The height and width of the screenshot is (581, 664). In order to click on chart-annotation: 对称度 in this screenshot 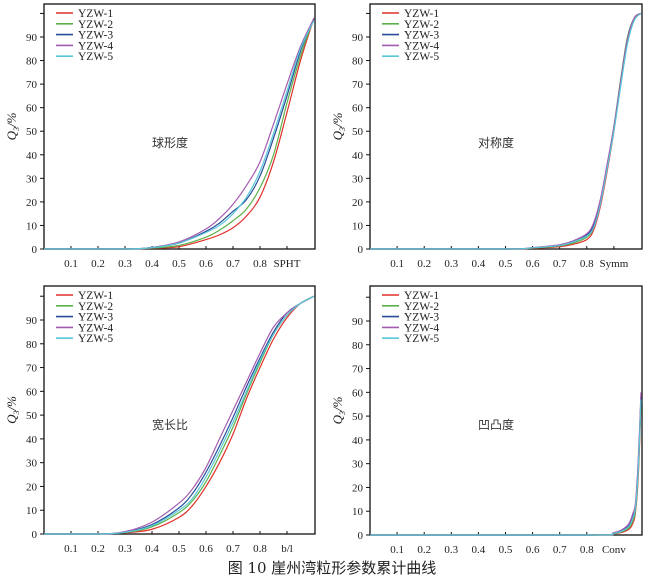, I will do `click(496, 142)`.